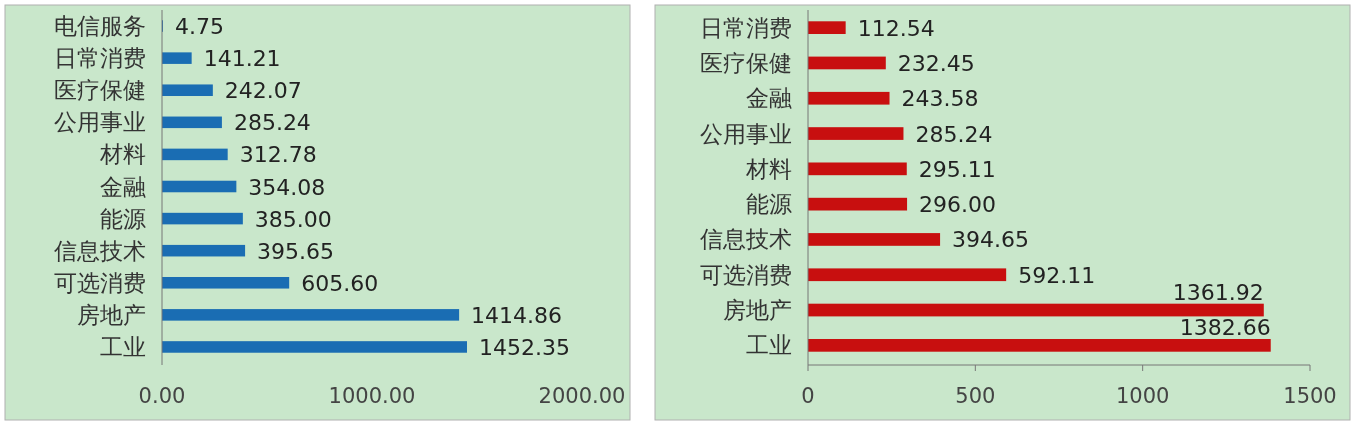 This screenshot has width=1355, height=425. What do you see at coordinates (1142, 396) in the screenshot?
I see `x-tick-label: 1000` at bounding box center [1142, 396].